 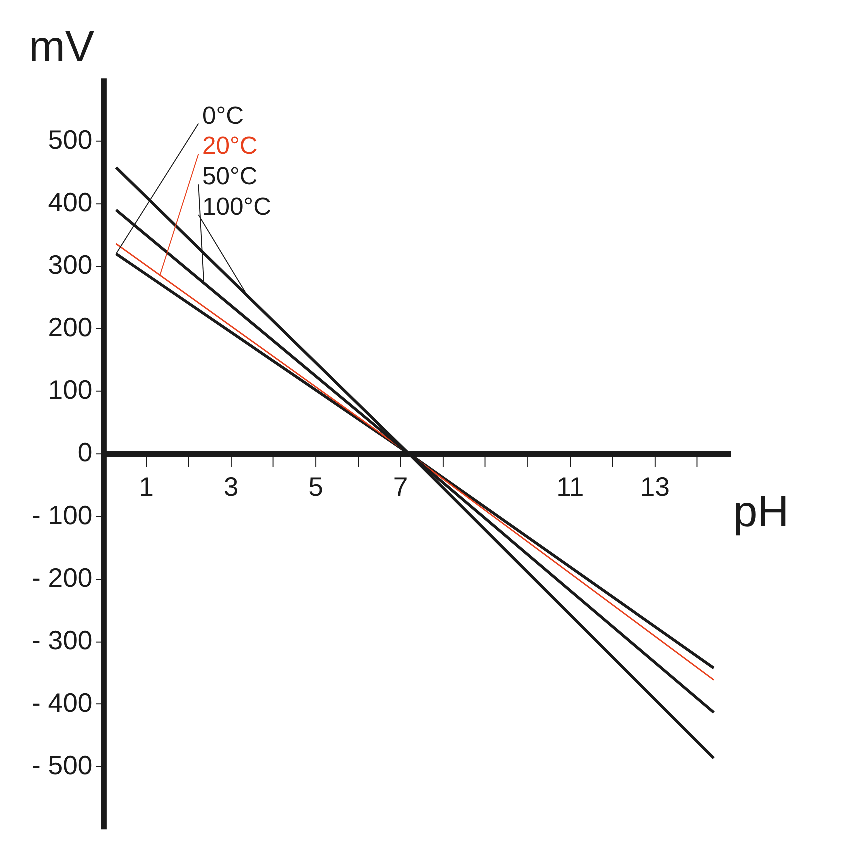 What do you see at coordinates (70, 202) in the screenshot?
I see `y-tick-label: 400` at bounding box center [70, 202].